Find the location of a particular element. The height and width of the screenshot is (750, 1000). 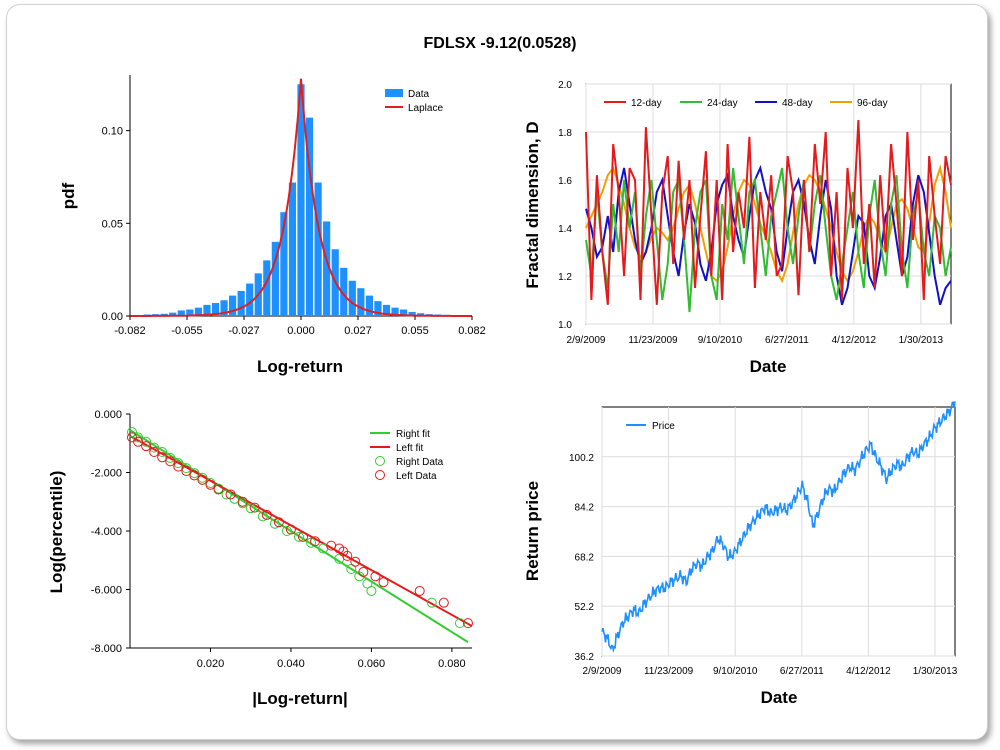

legend-label-48-day: 48-day is located at coordinates (797, 103).